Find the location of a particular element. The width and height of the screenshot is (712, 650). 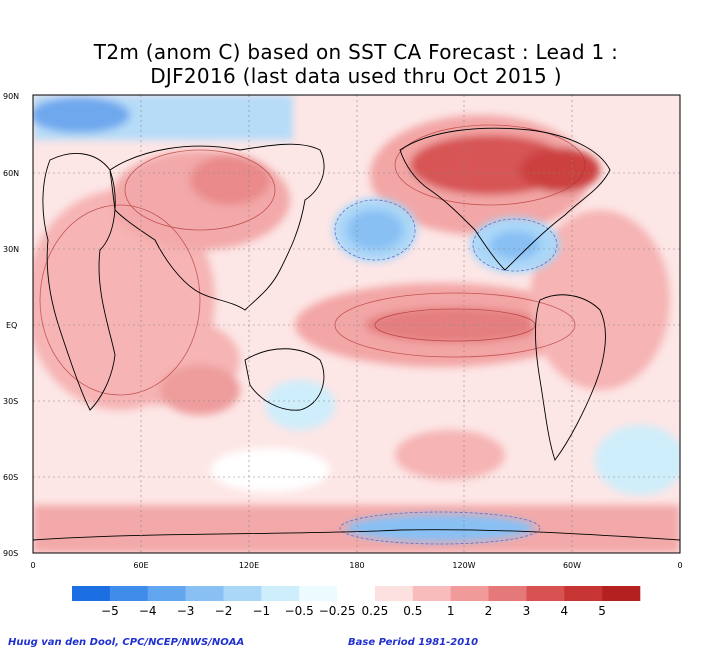

contour-ross-sea-cool is located at coordinates (440, 528).